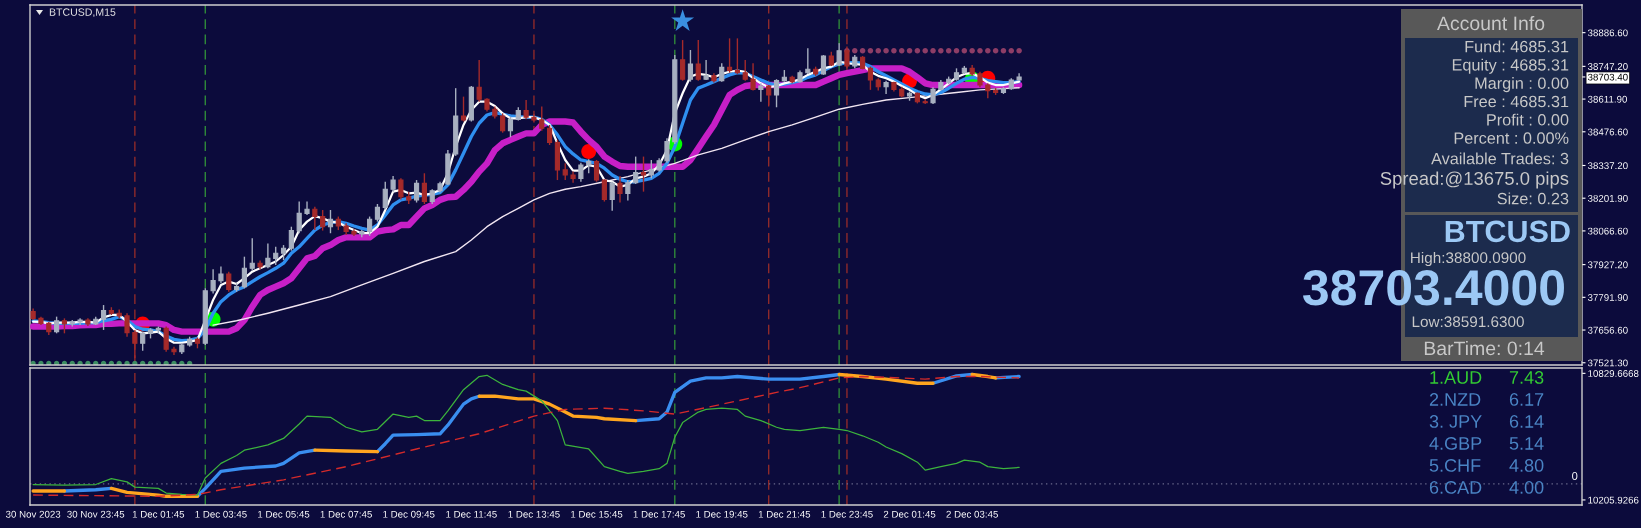  Describe the element at coordinates (1526, 443) in the screenshot. I see `annotation: 5.14` at that location.